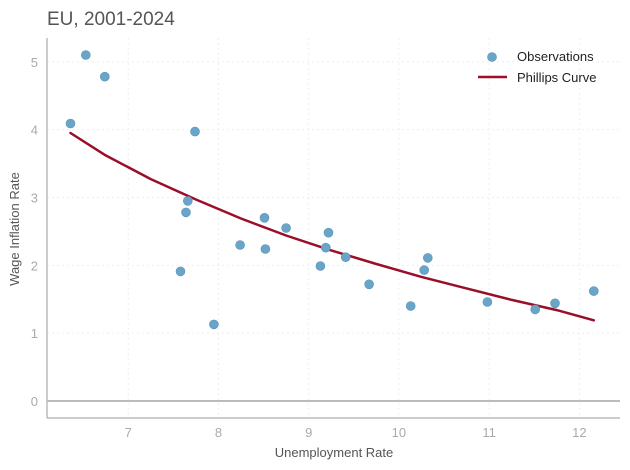  I want to click on x-tick-label-5: 12, so click(579, 432).